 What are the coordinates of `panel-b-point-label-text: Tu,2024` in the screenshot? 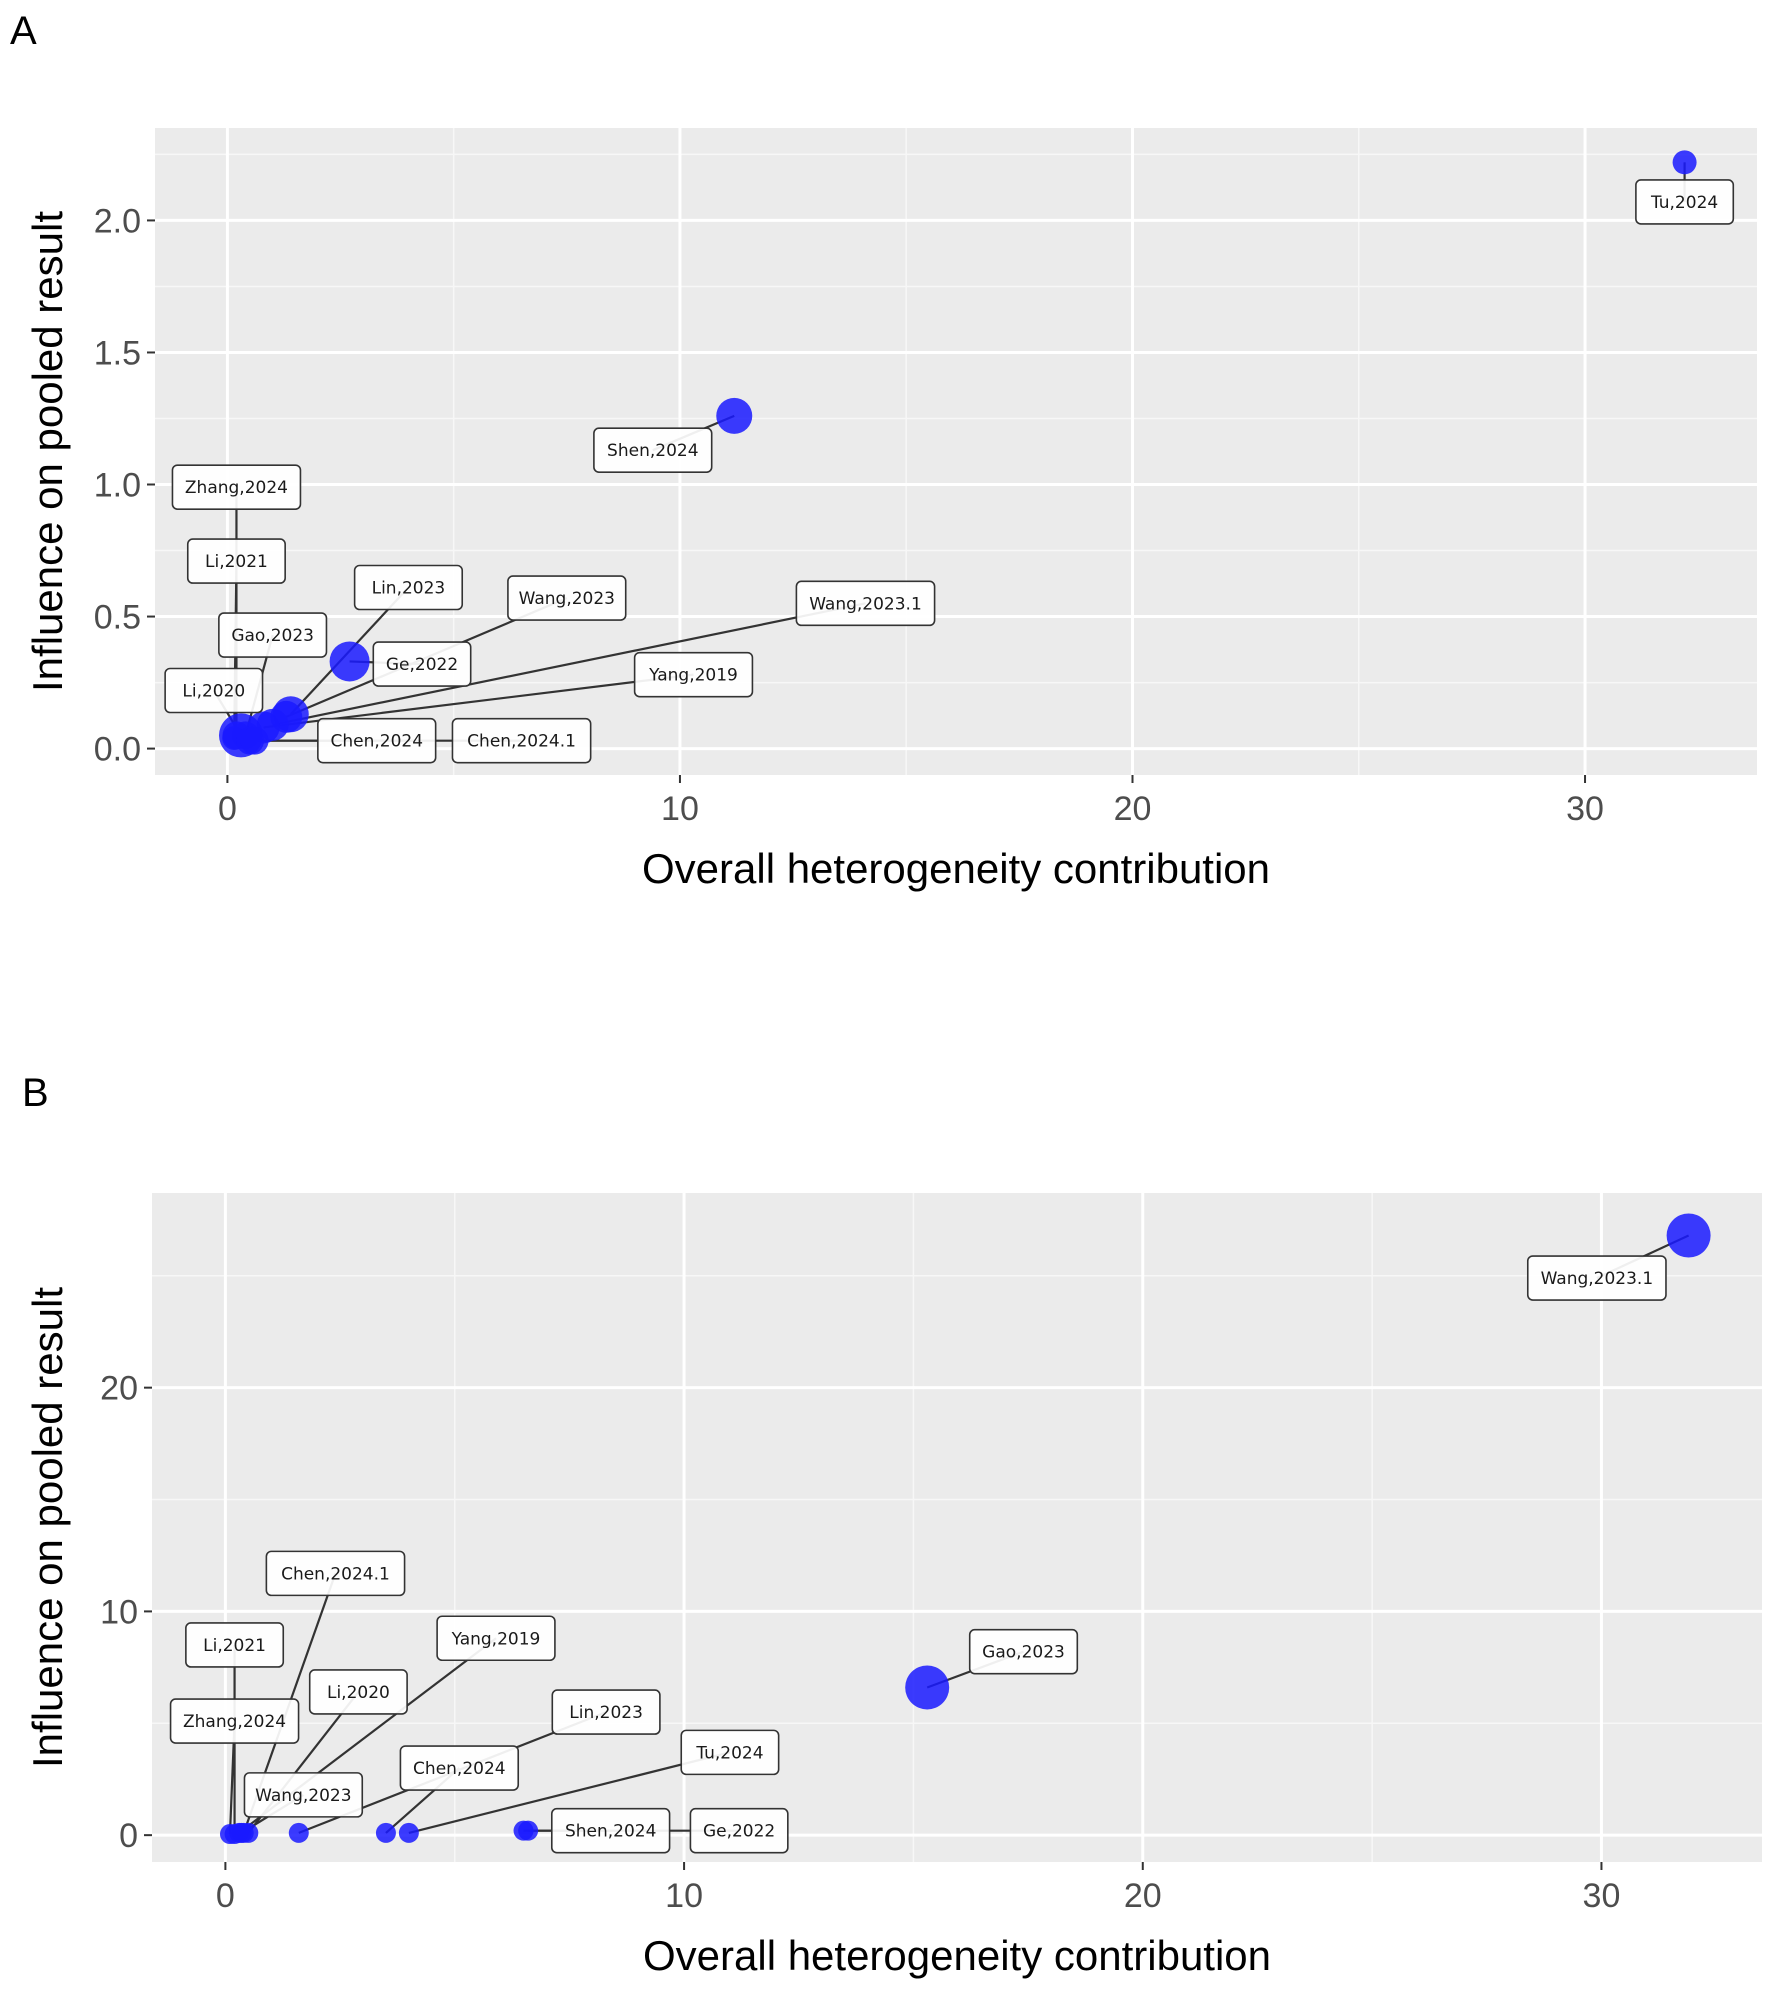 It's located at (729, 1753).